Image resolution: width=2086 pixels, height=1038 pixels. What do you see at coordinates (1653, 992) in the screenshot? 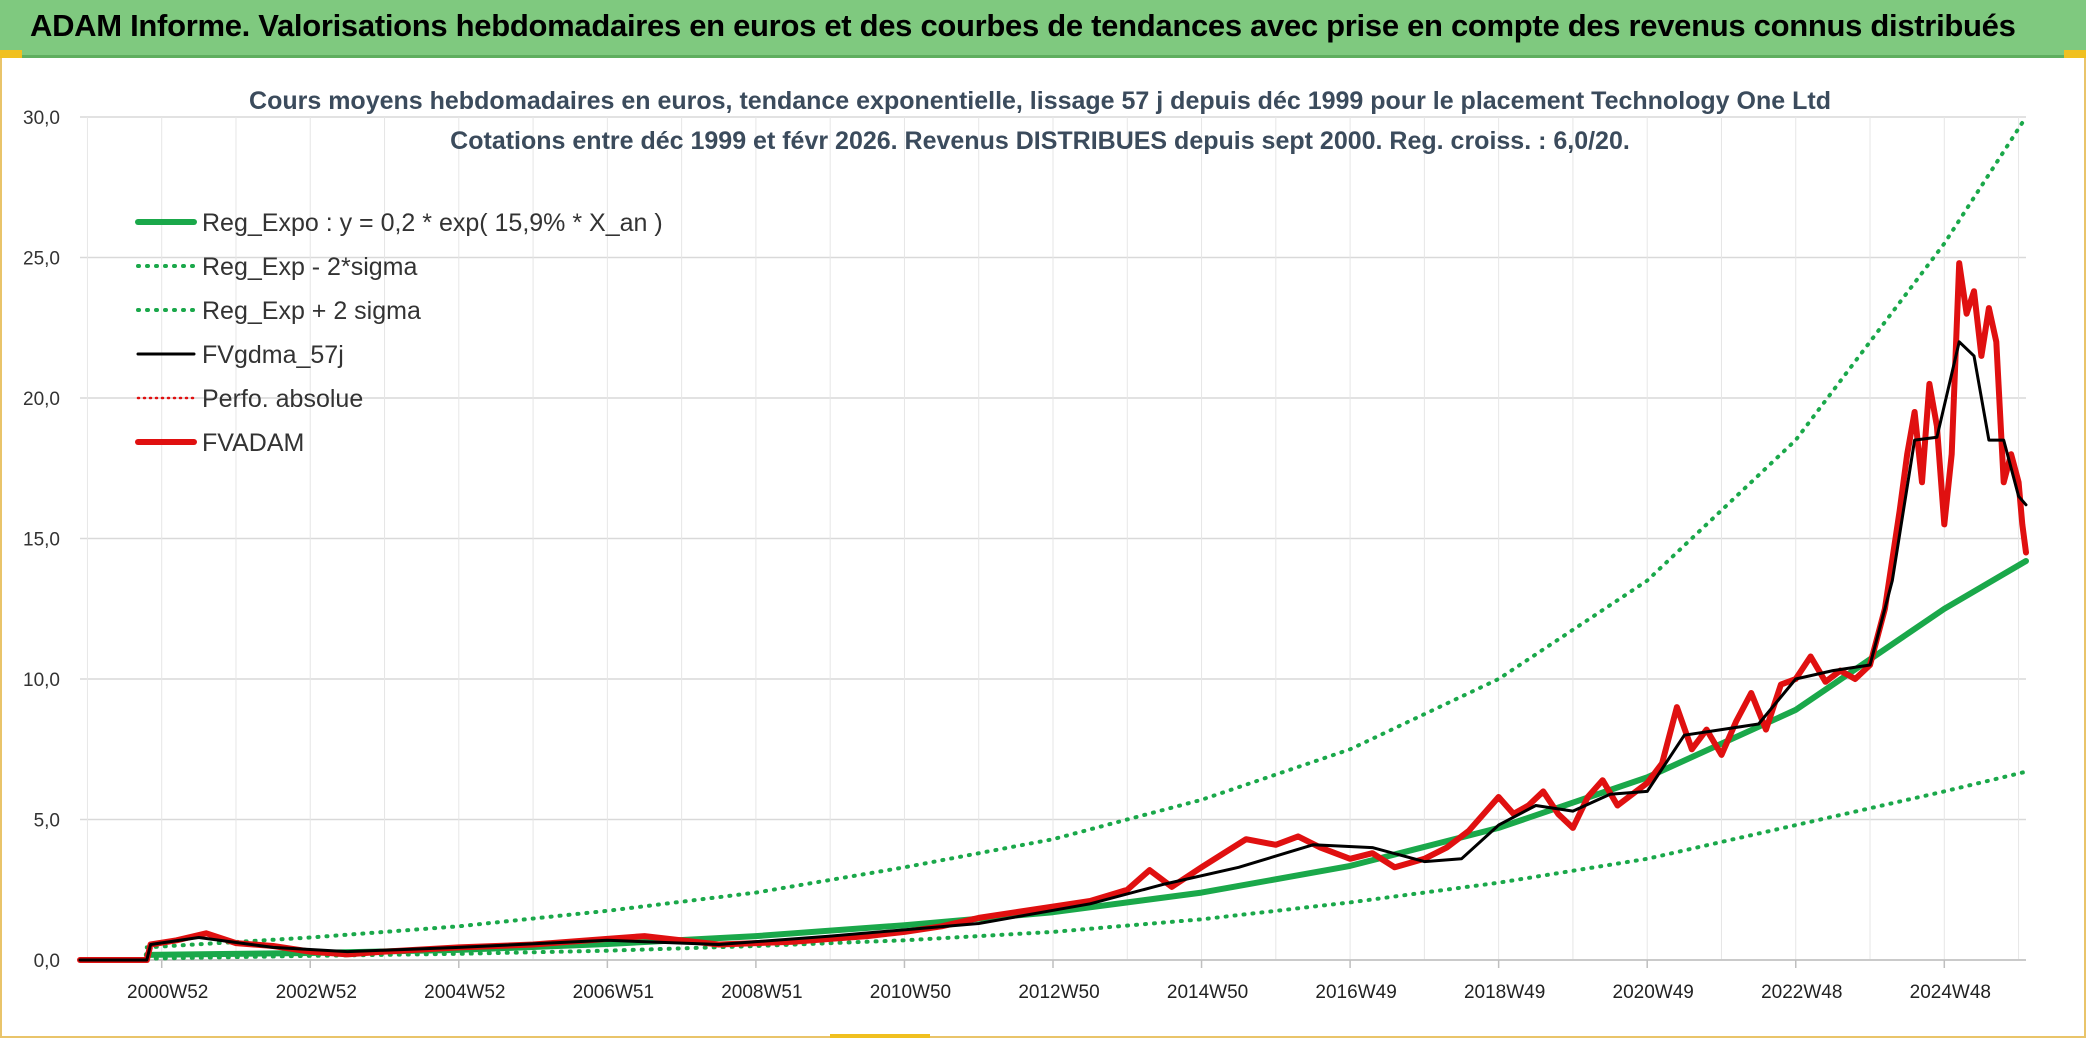
I see `x-tick-label: 2020W49` at bounding box center [1653, 992].